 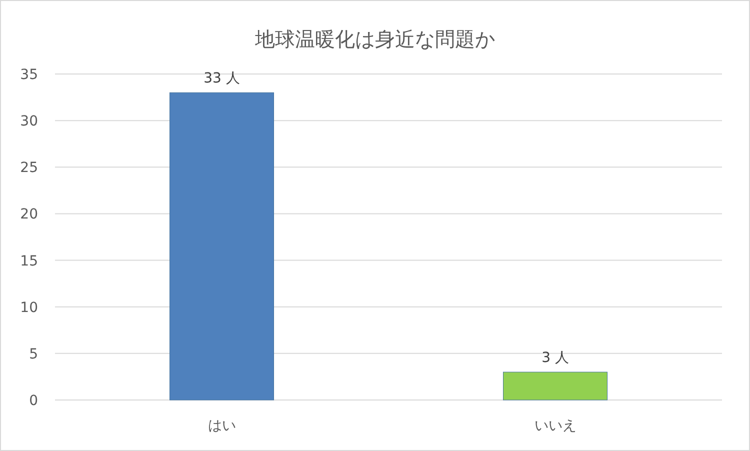 I want to click on data-label: 3 人, so click(x=555, y=358).